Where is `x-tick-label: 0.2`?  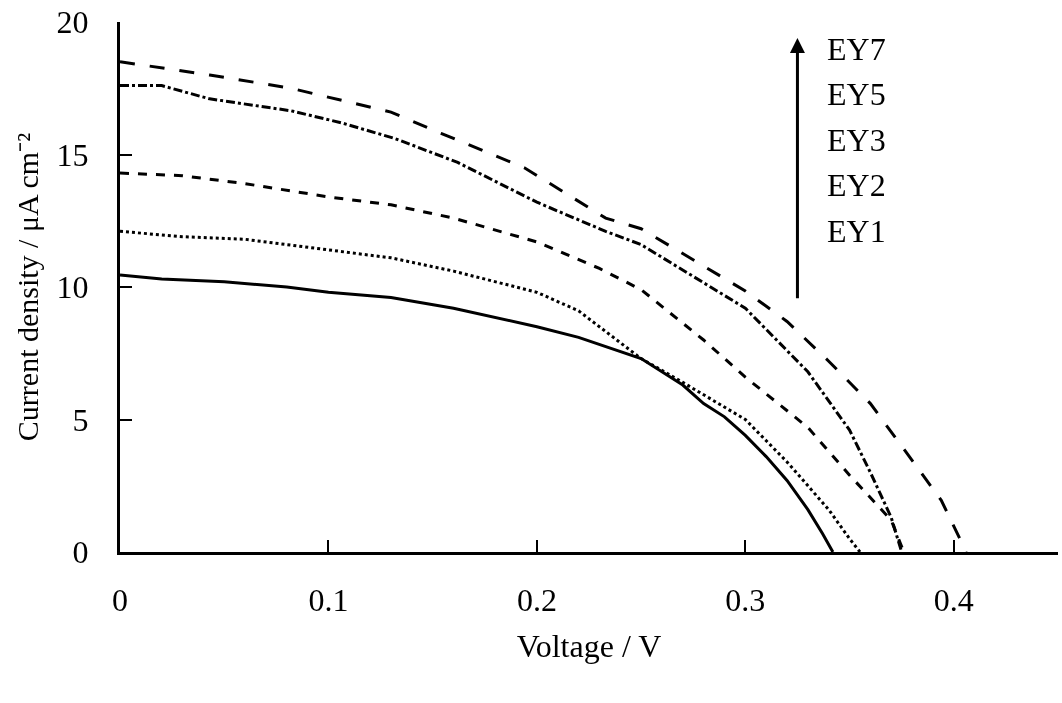
x-tick-label: 0.2 is located at coordinates (536, 600).